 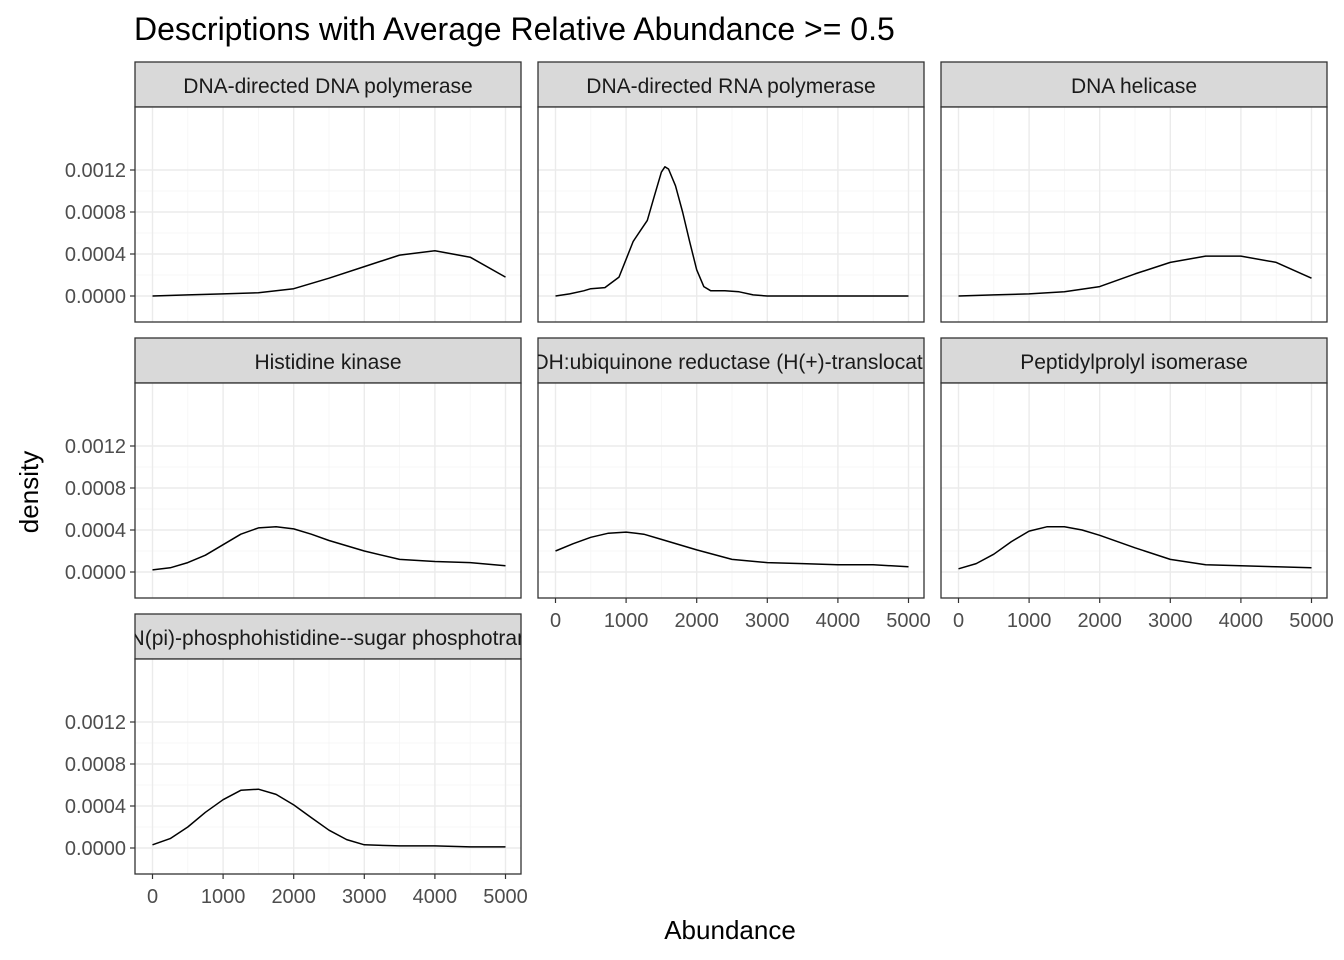 I want to click on facet-dna-directed-rna-polymerase: DNA-directed RNA polymerase, so click(x=731, y=192).